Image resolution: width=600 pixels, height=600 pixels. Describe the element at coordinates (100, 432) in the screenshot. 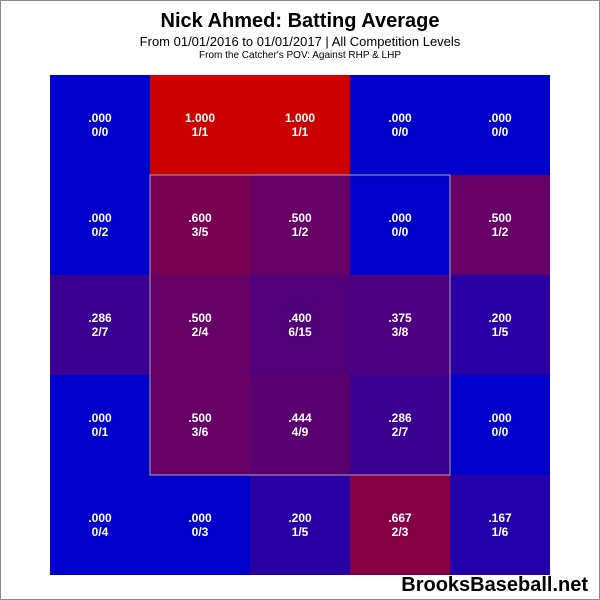

I see `zone-ratio-label-3-0: 0/1` at that location.